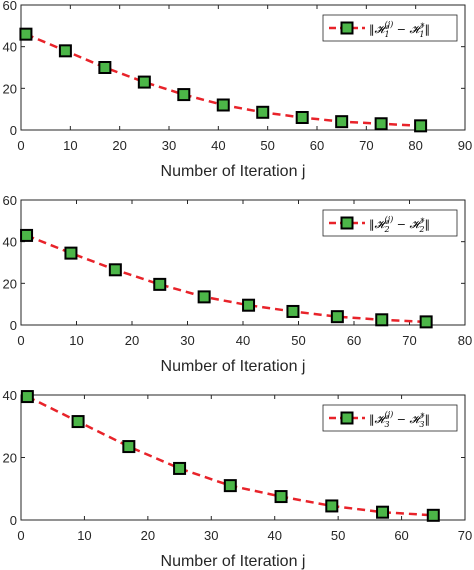 The image size is (474, 570). I want to click on legend: ‖𝓗1(j) − 𝓗1*‖, so click(390, 28).